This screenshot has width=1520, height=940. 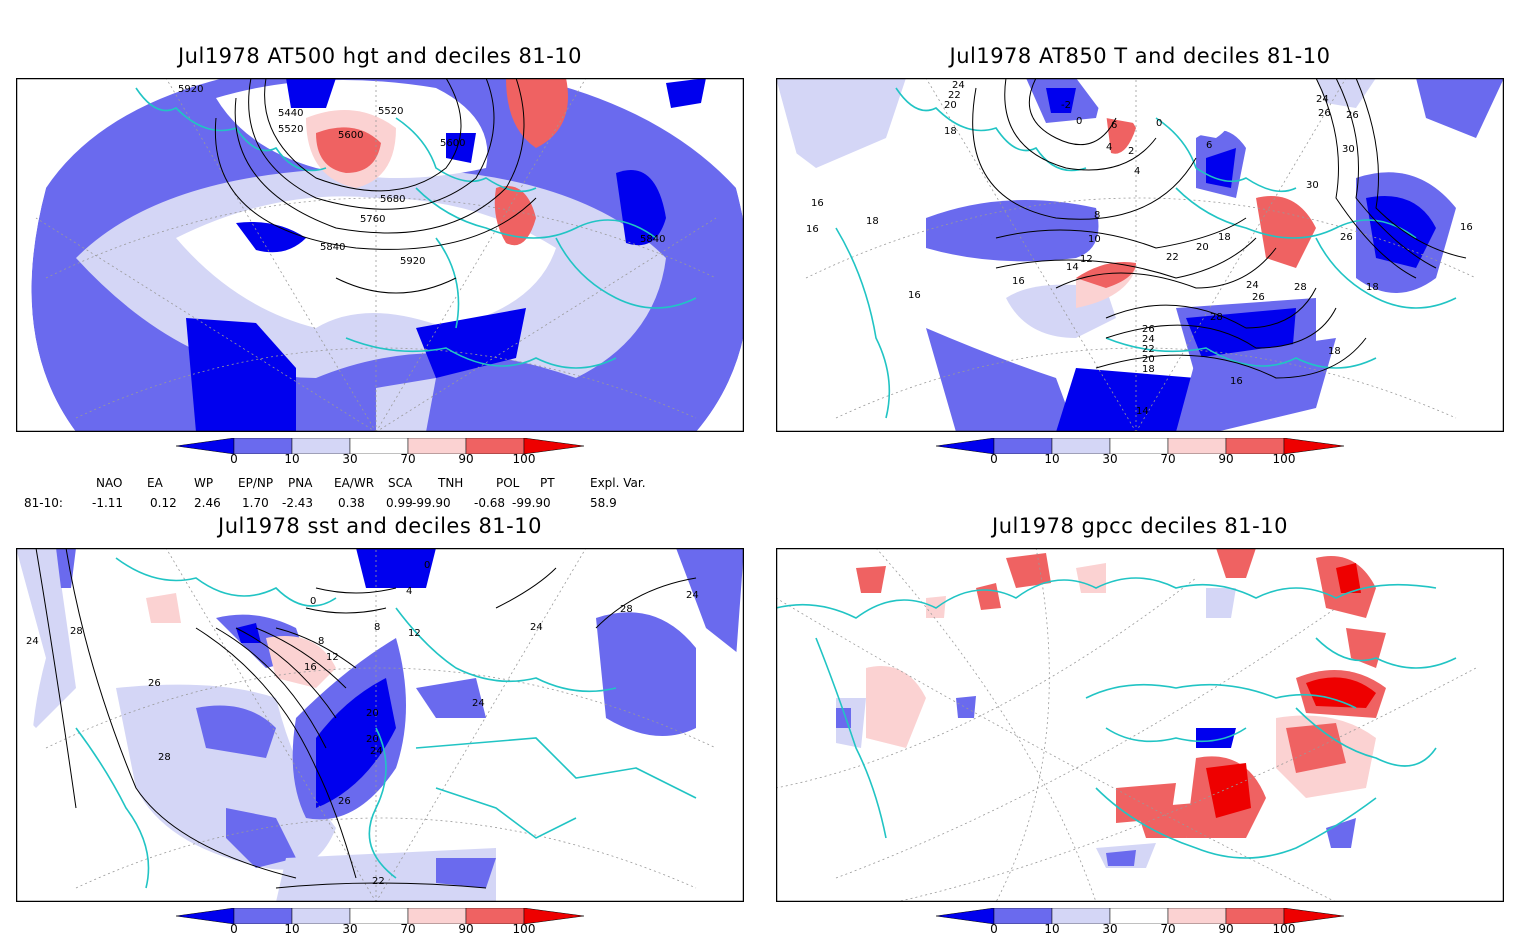 What do you see at coordinates (380, 56) in the screenshot?
I see `panel-title: Jul1978 AT500 hgt and deciles 81-10` at bounding box center [380, 56].